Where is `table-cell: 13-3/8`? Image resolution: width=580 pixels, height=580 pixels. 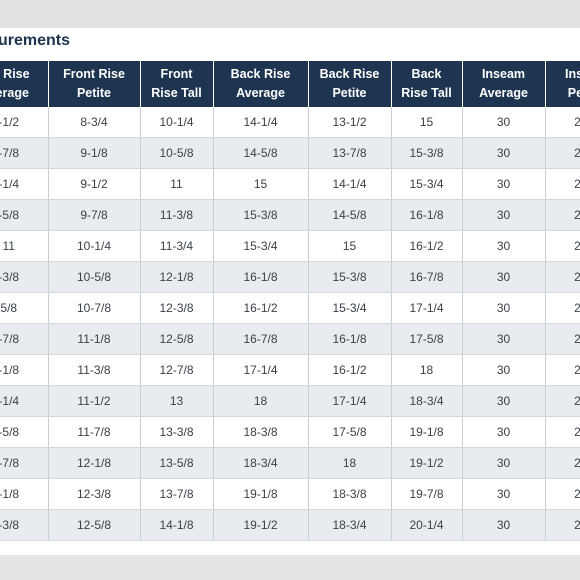 table-cell: 13-3/8 is located at coordinates (177, 432).